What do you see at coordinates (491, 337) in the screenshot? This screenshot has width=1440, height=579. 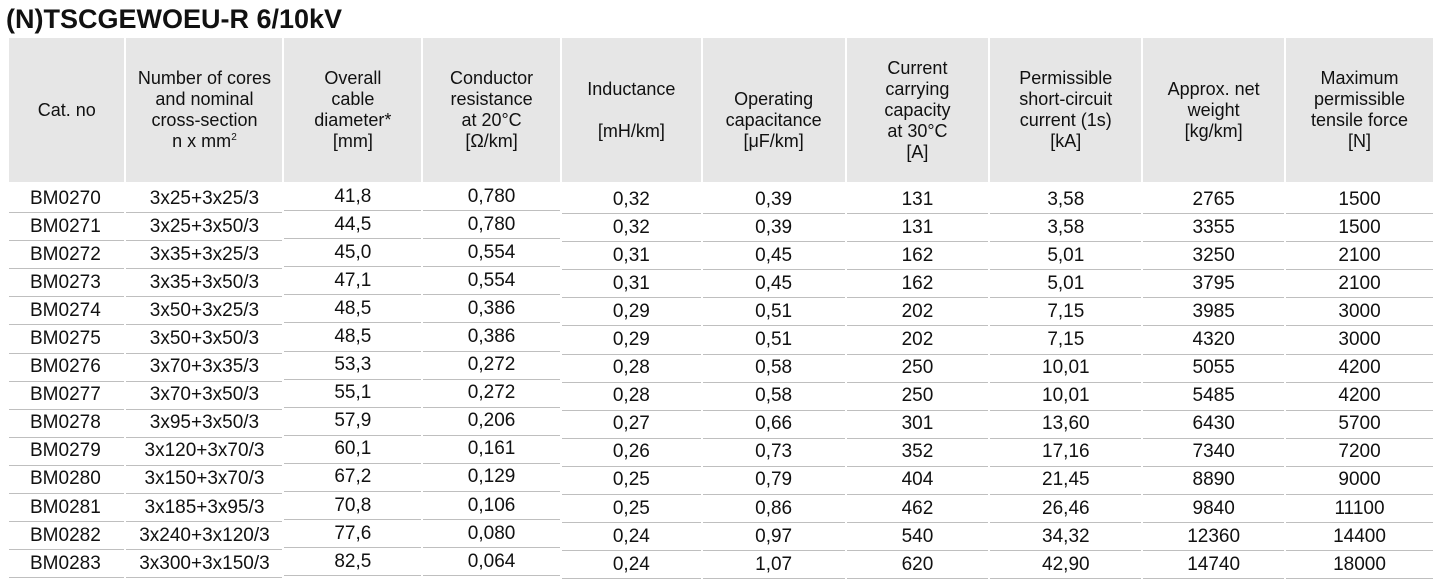 I see `table-cell: 0,386` at bounding box center [491, 337].